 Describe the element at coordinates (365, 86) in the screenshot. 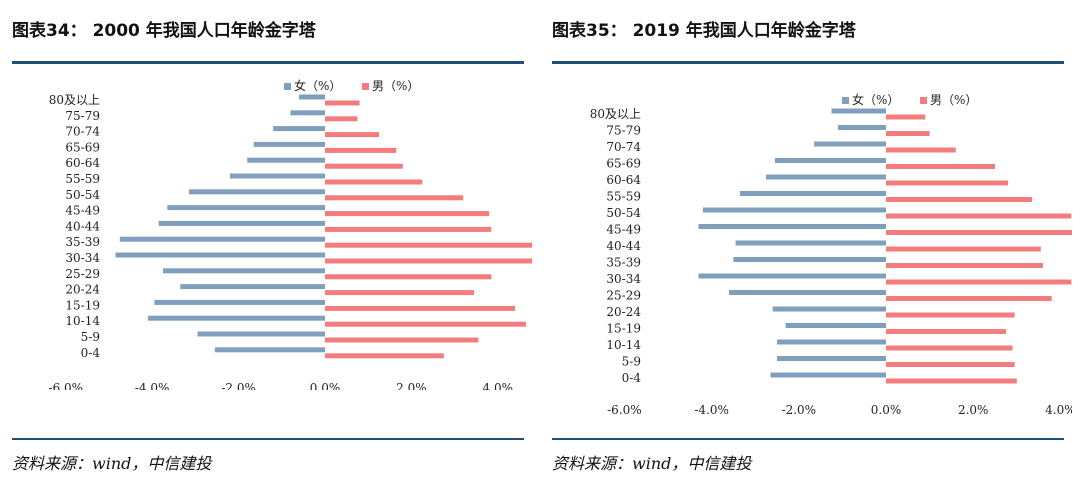

I see `legend-swatch-male` at that location.